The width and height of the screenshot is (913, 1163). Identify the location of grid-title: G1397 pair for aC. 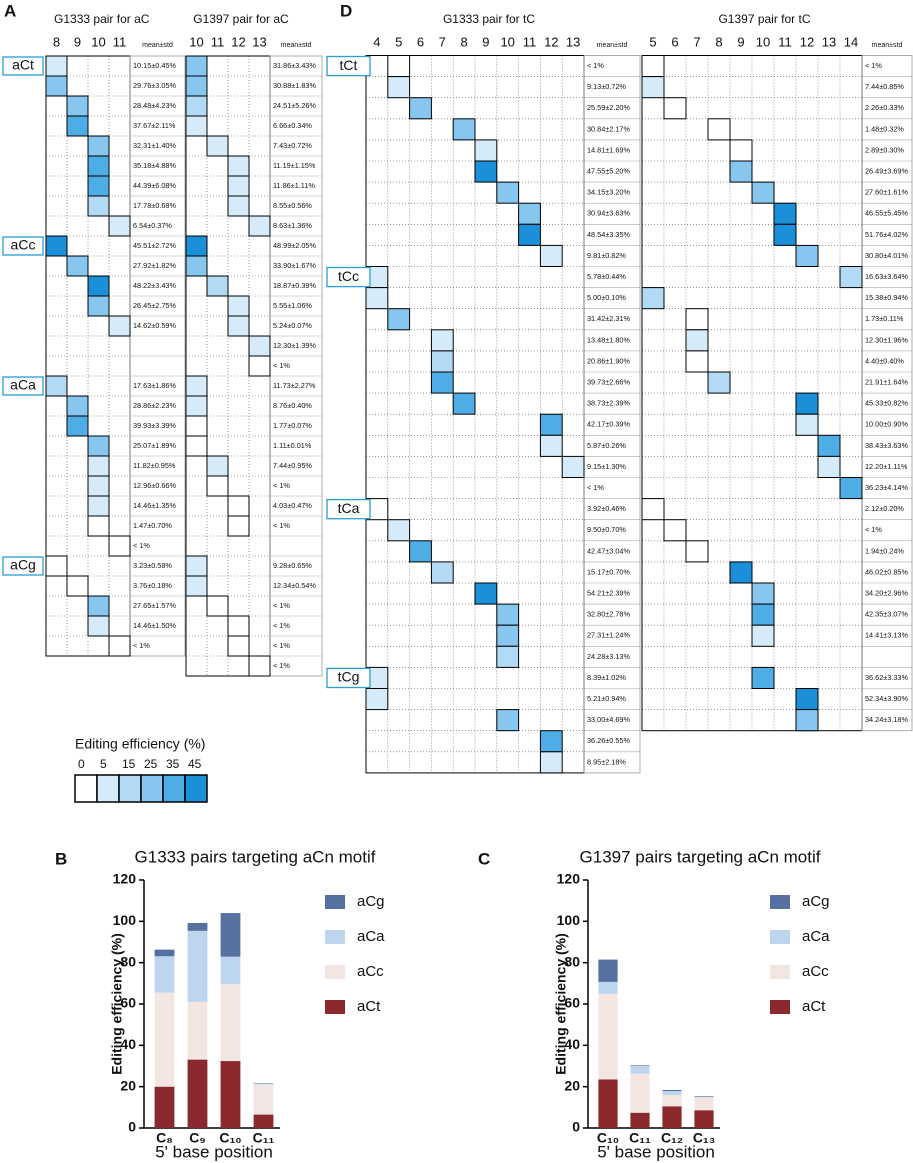
(241, 19).